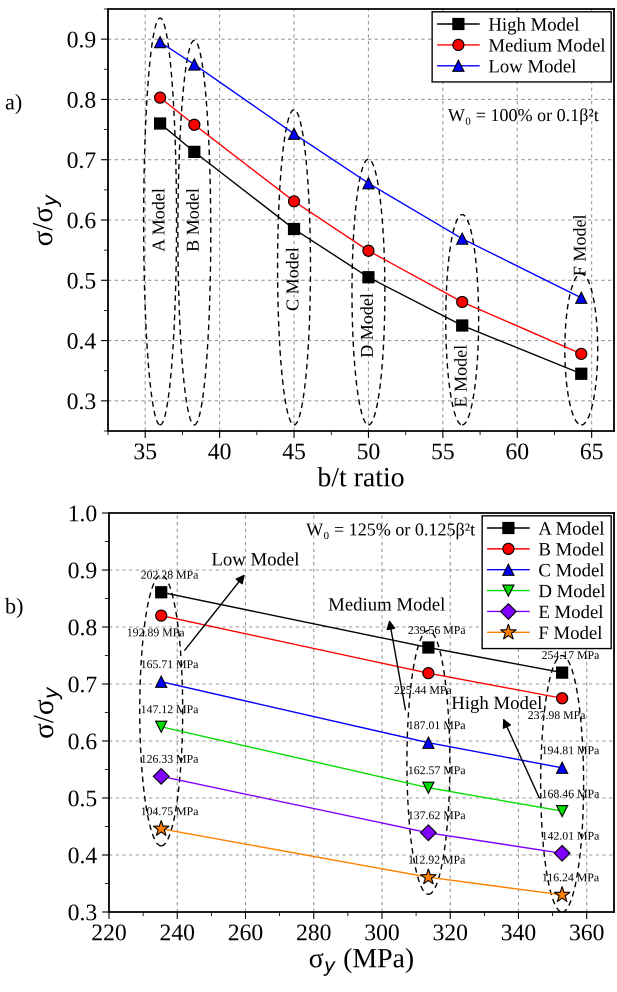 The height and width of the screenshot is (992, 617). I want to click on x-tick-label: 240, so click(177, 932).